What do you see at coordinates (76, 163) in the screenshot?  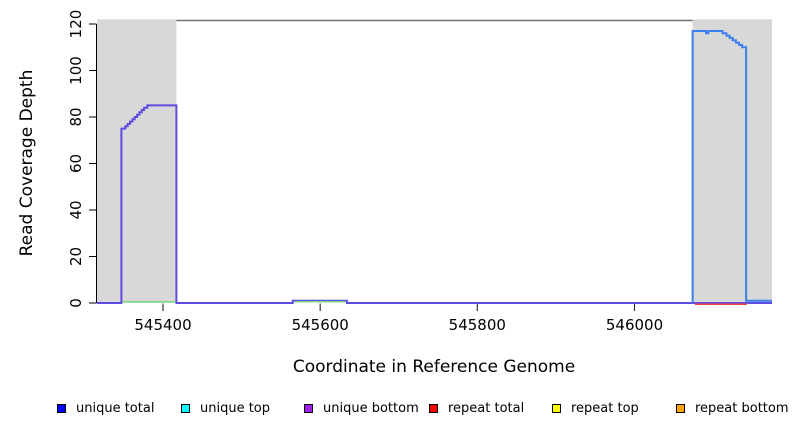 I see `y-tick-label: 60` at bounding box center [76, 163].